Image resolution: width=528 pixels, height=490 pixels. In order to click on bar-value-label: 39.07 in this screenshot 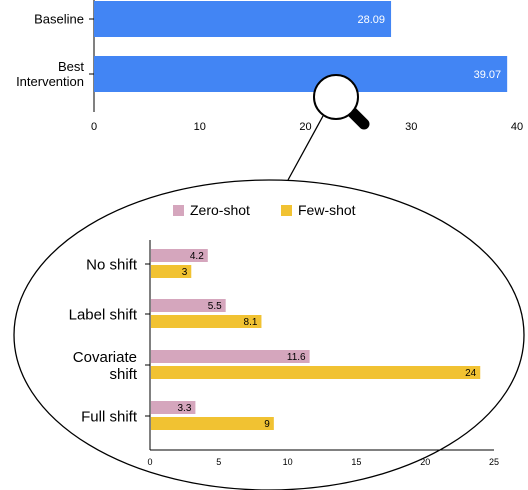, I will do `click(488, 75)`.